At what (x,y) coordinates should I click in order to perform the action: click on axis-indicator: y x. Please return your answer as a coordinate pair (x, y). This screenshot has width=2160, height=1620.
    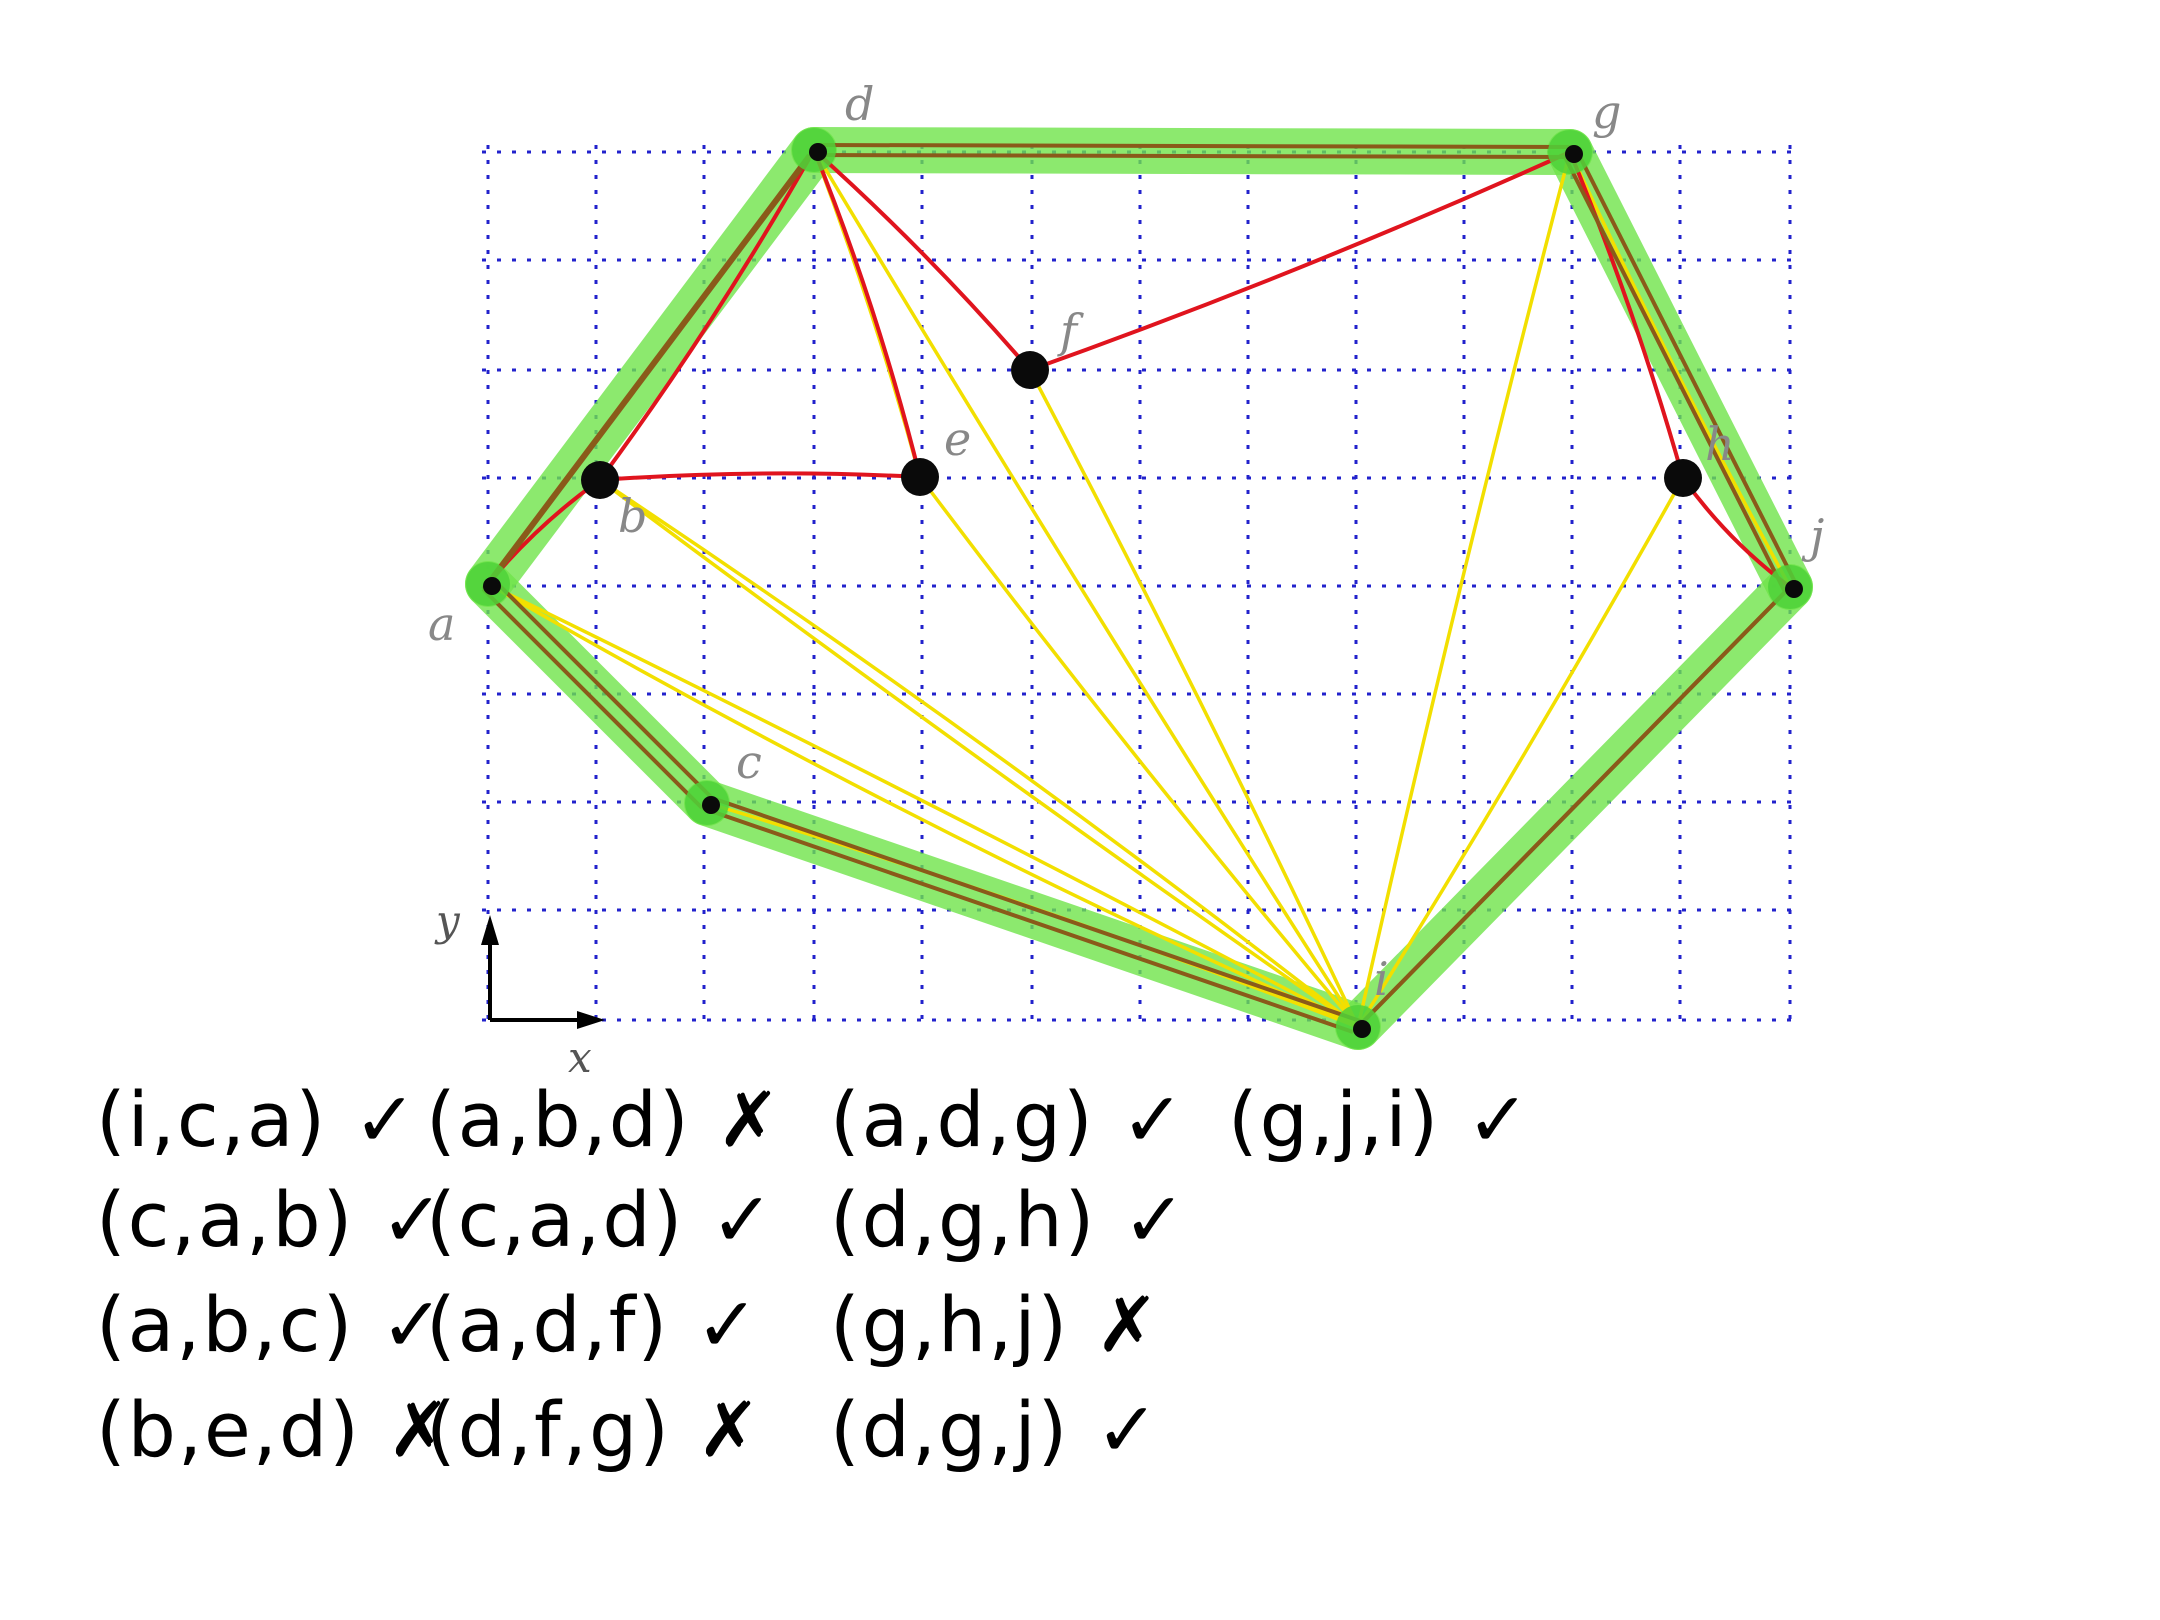
    Looking at the image, I should click on (519, 989).